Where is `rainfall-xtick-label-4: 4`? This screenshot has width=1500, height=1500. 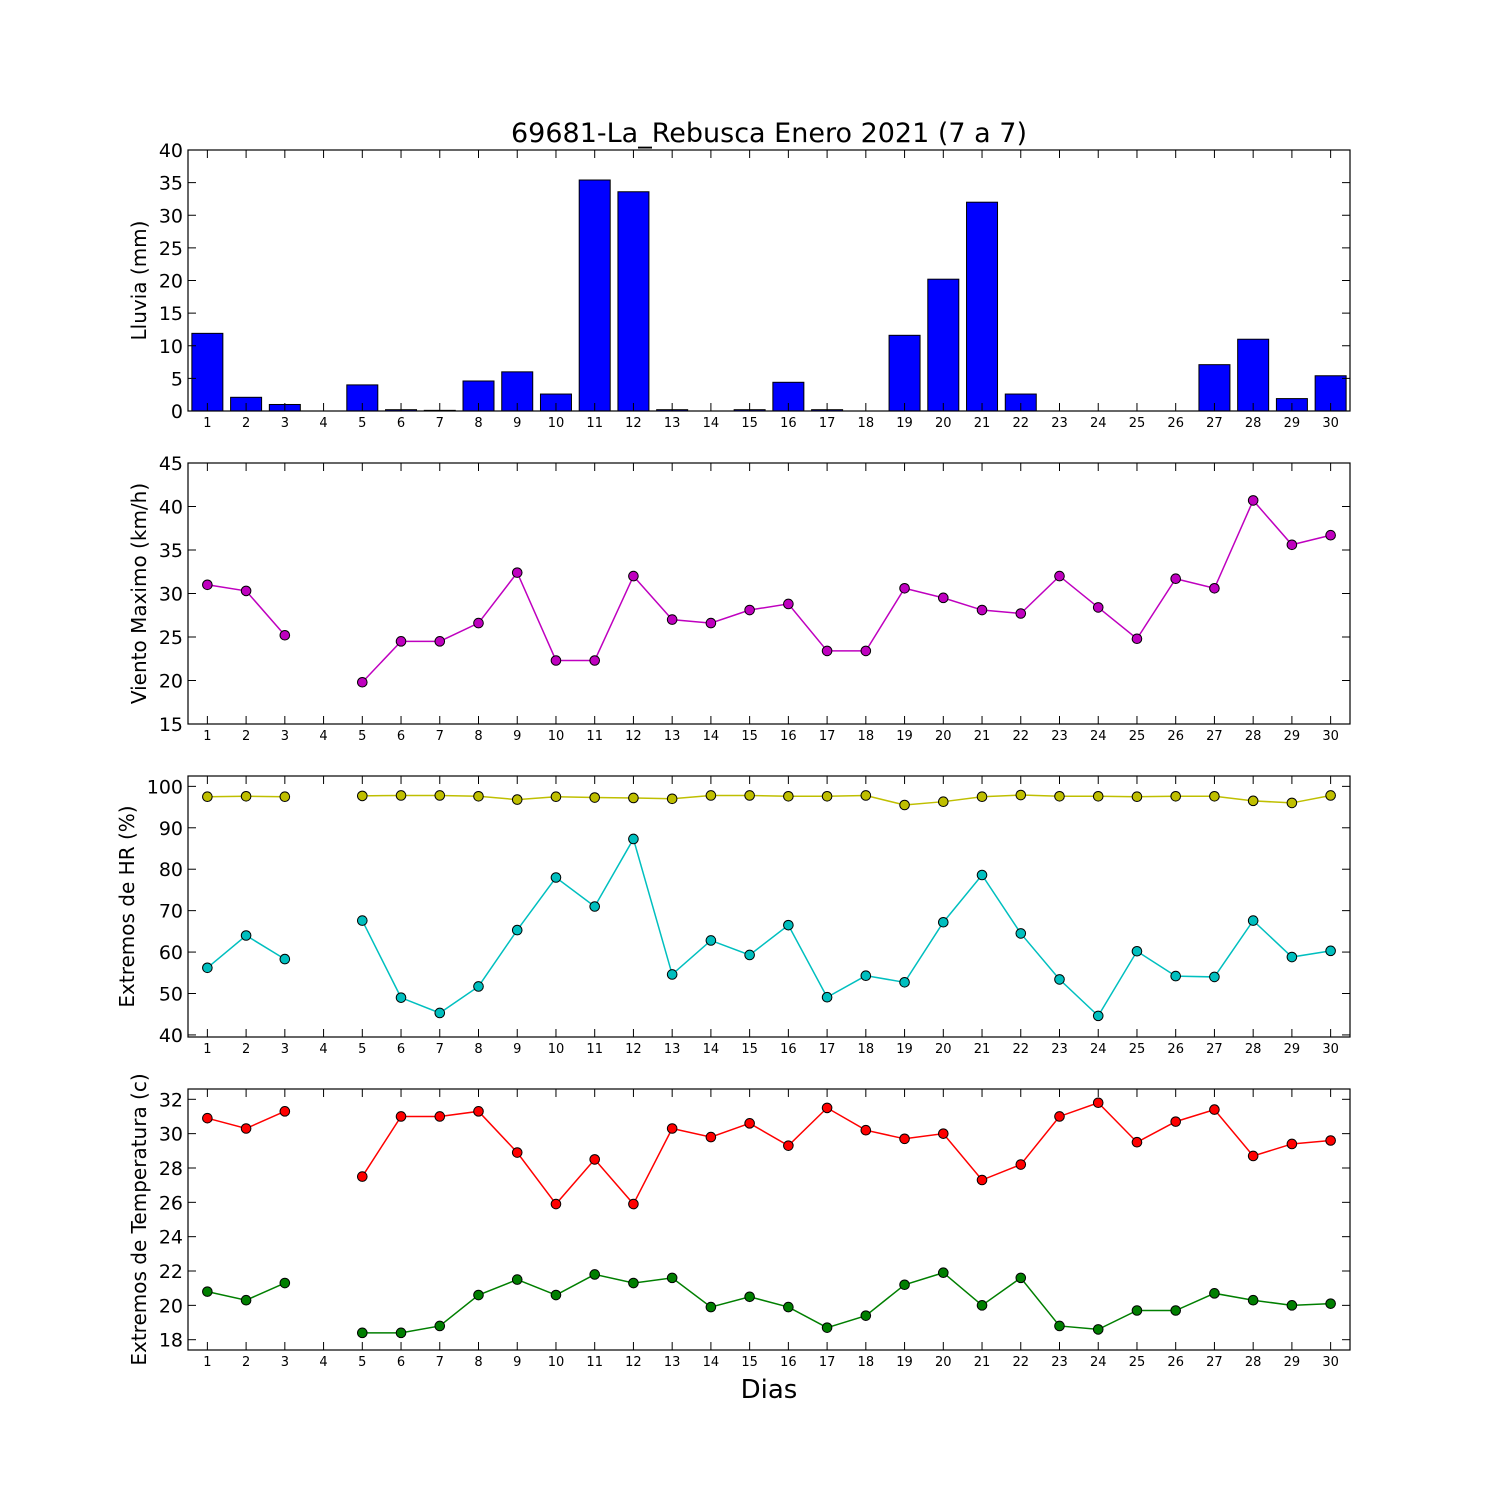
rainfall-xtick-label-4: 4 is located at coordinates (323, 423).